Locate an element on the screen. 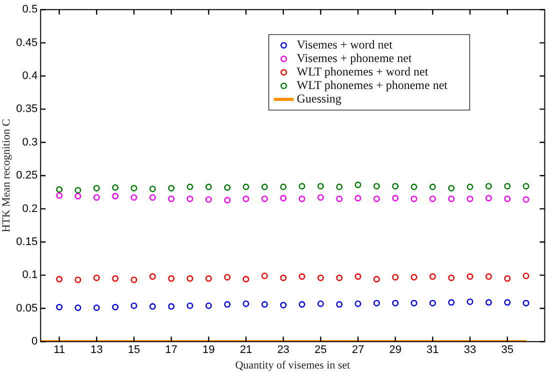 This screenshot has height=372, width=550. y-tick-label: 0.45 is located at coordinates (27, 42).